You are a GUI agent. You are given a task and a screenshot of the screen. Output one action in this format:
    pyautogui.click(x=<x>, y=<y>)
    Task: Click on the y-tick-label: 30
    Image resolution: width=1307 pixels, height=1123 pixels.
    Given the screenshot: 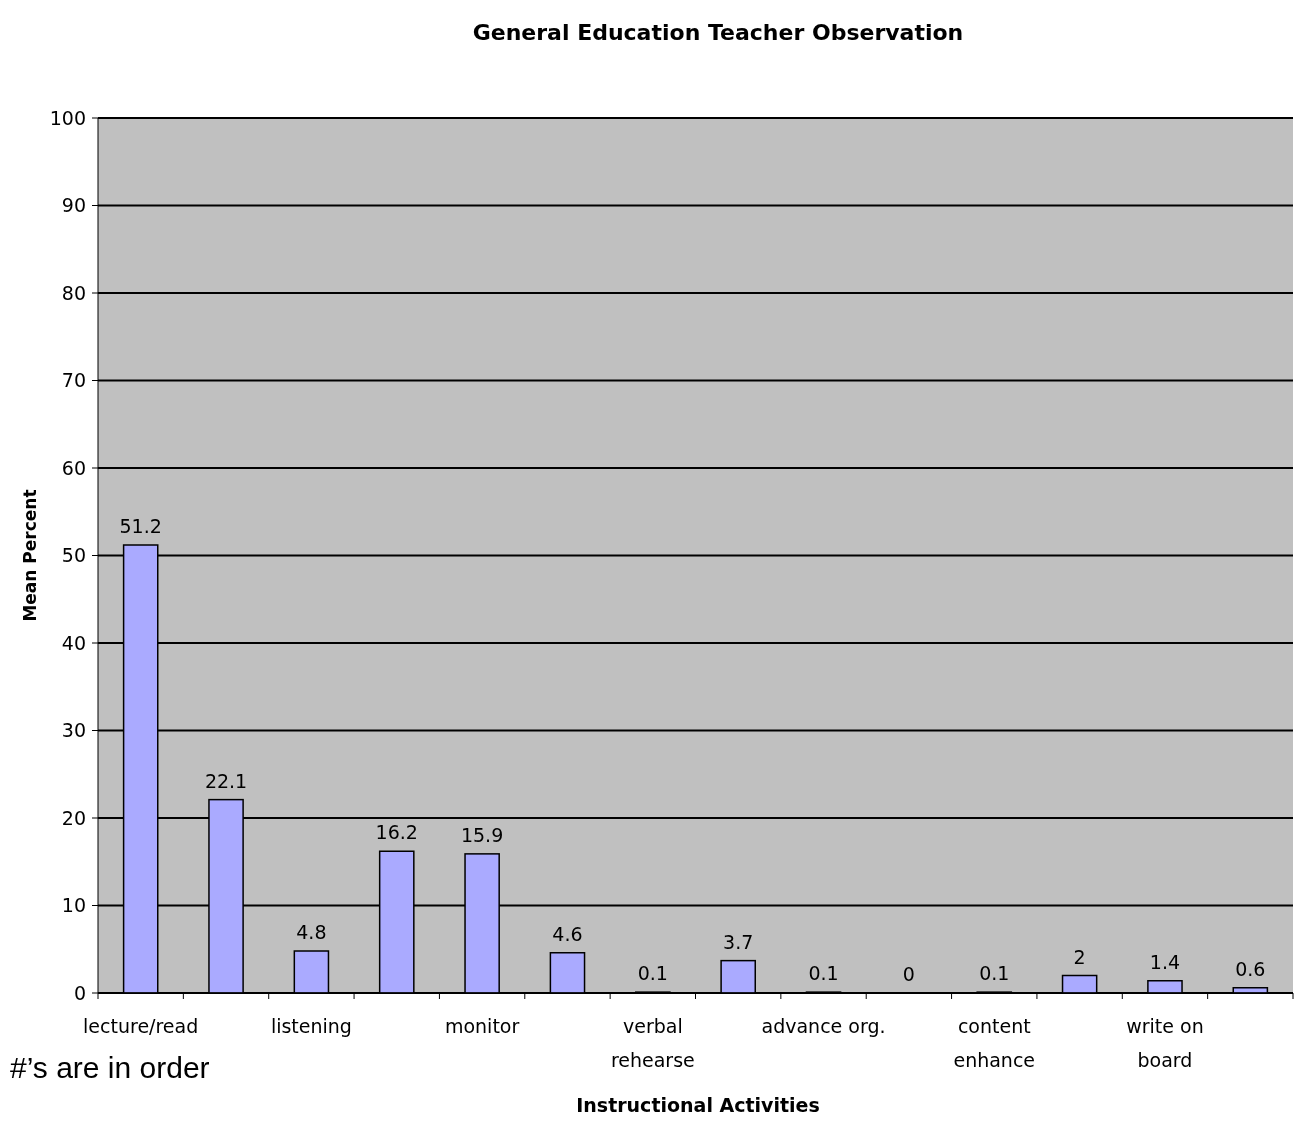 What is the action you would take?
    pyautogui.click(x=73, y=730)
    